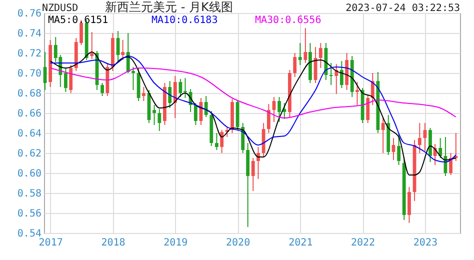 The image size is (474, 260). Describe the element at coordinates (29, 114) in the screenshot. I see `y-tick-label: 0.66` at that location.